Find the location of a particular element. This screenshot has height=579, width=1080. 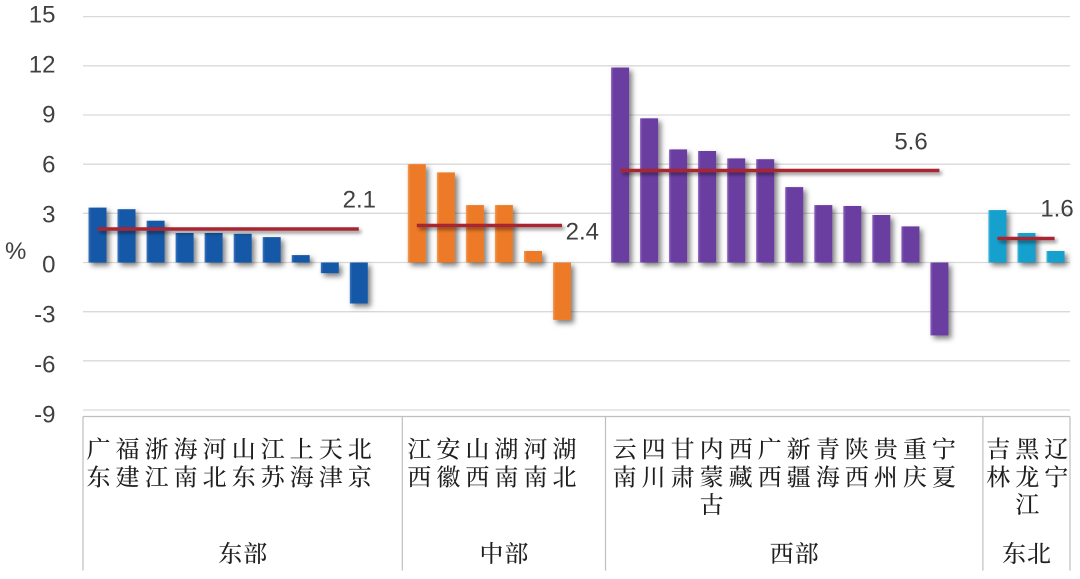

svg-text: 0 is located at coordinates (48, 265).